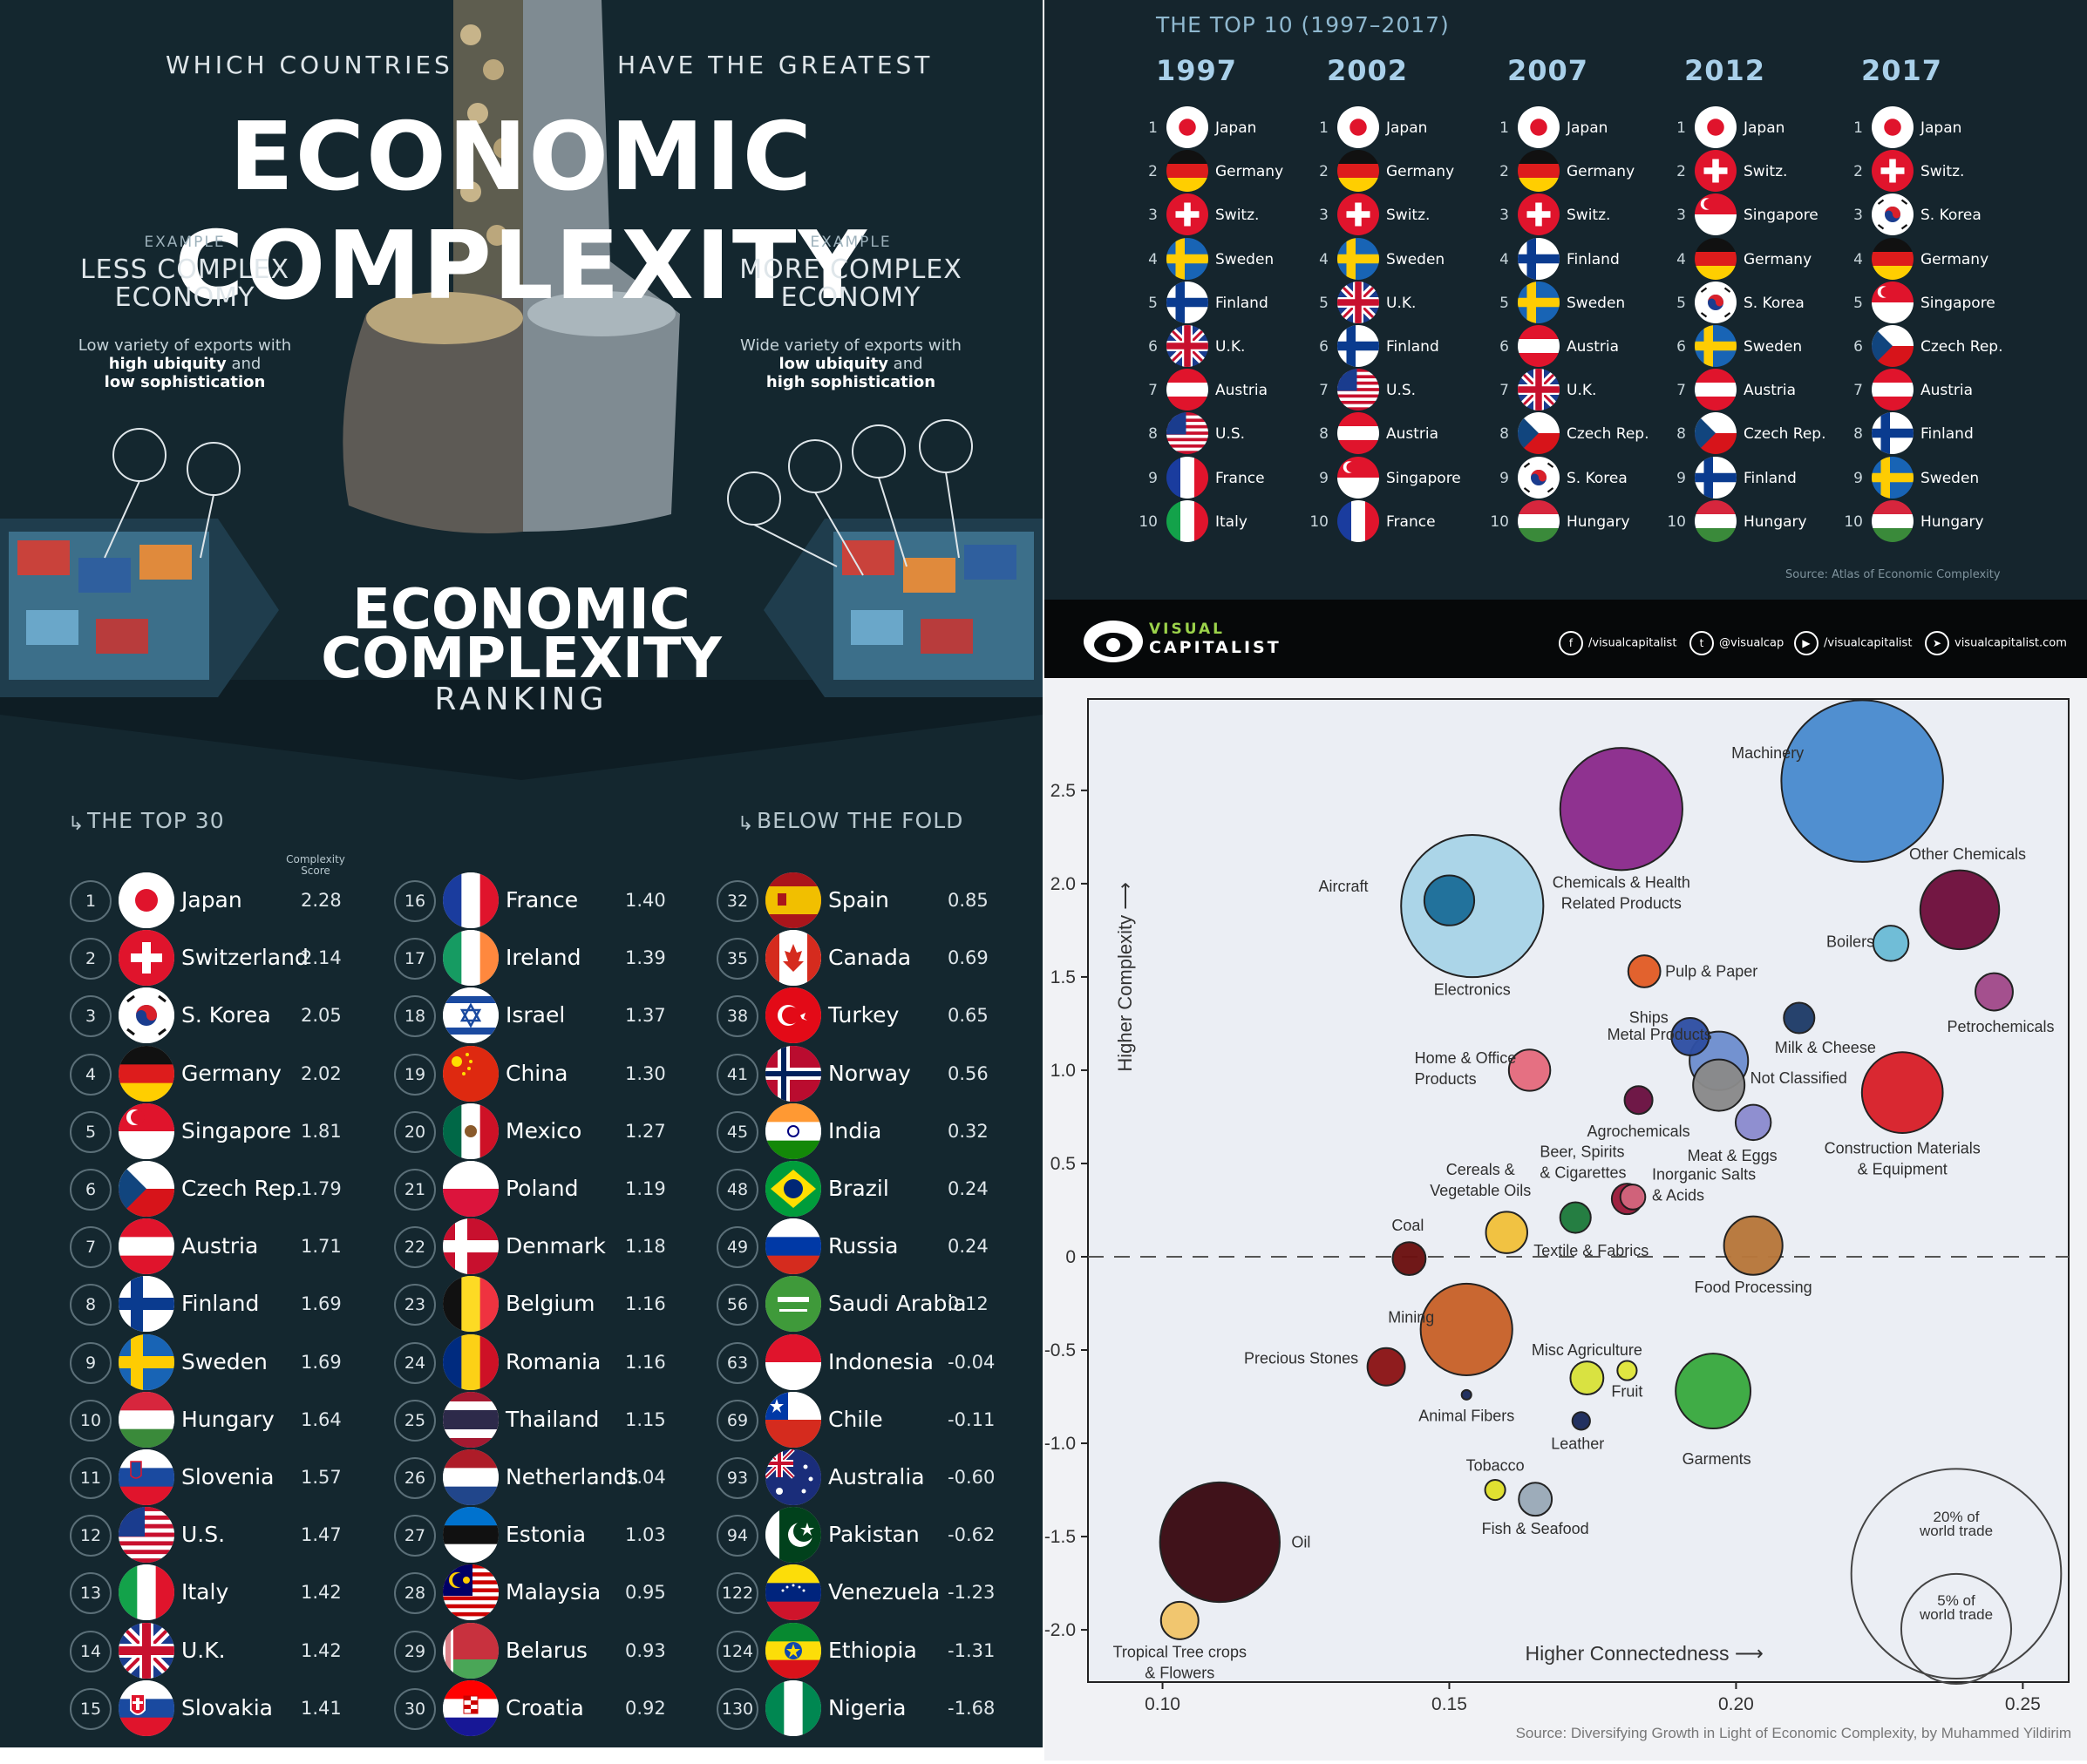  Describe the element at coordinates (1420, 172) in the screenshot. I see `country-name: Germany` at that location.